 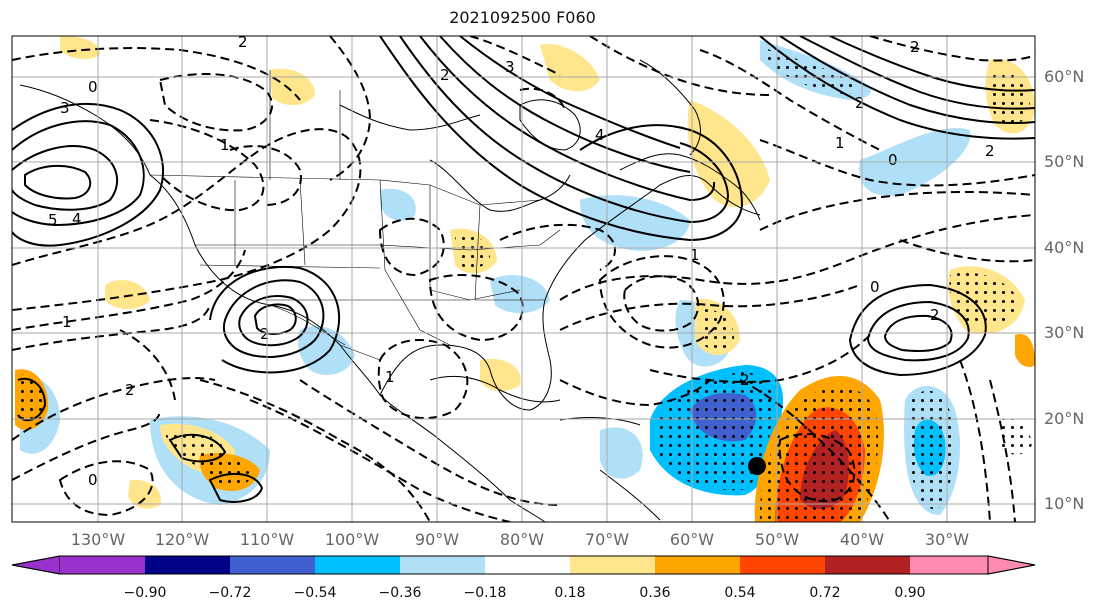 What do you see at coordinates (1064, 247) in the screenshot?
I see `lat-label: 40°N` at bounding box center [1064, 247].